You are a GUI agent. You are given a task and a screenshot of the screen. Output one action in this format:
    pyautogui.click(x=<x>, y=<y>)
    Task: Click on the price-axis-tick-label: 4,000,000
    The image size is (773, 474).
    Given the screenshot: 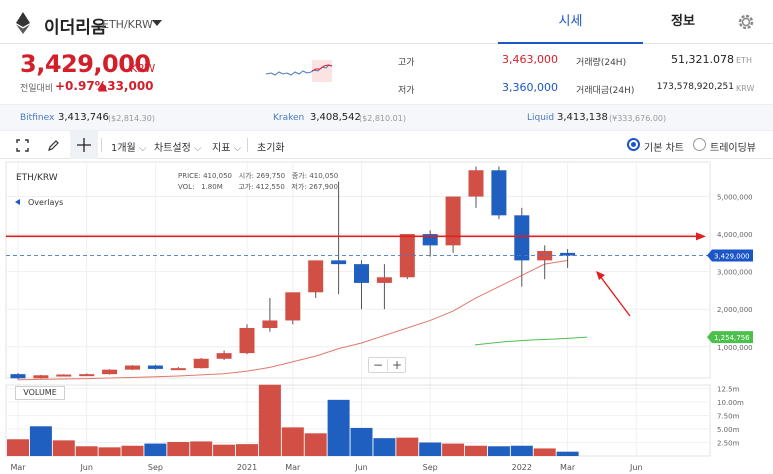 What is the action you would take?
    pyautogui.click(x=735, y=235)
    